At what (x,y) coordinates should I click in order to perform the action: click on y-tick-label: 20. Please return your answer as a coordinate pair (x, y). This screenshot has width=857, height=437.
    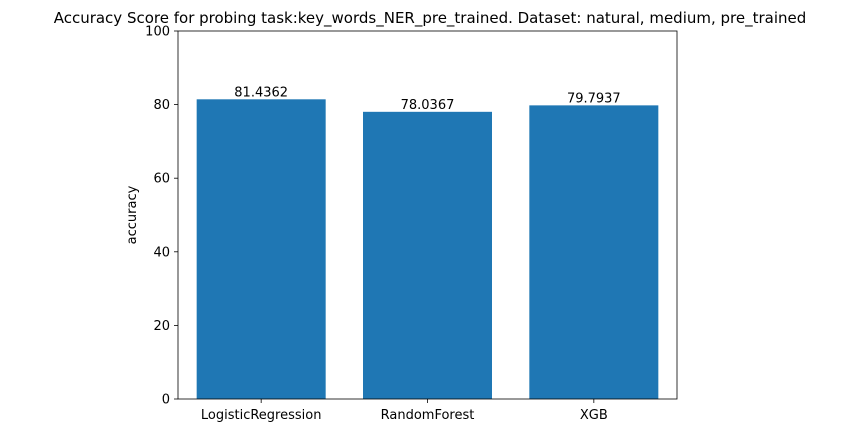
    Looking at the image, I should click on (161, 326).